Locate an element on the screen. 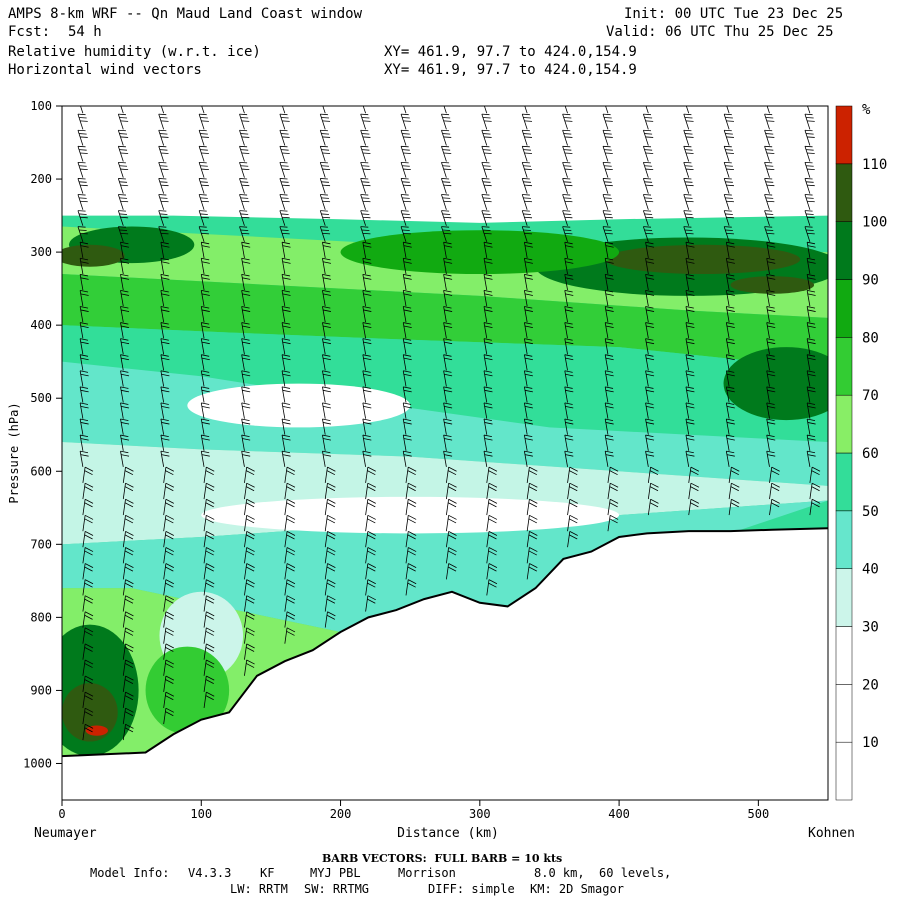 This screenshot has height=900, width=900. x-tick-label: 300 is located at coordinates (480, 814).